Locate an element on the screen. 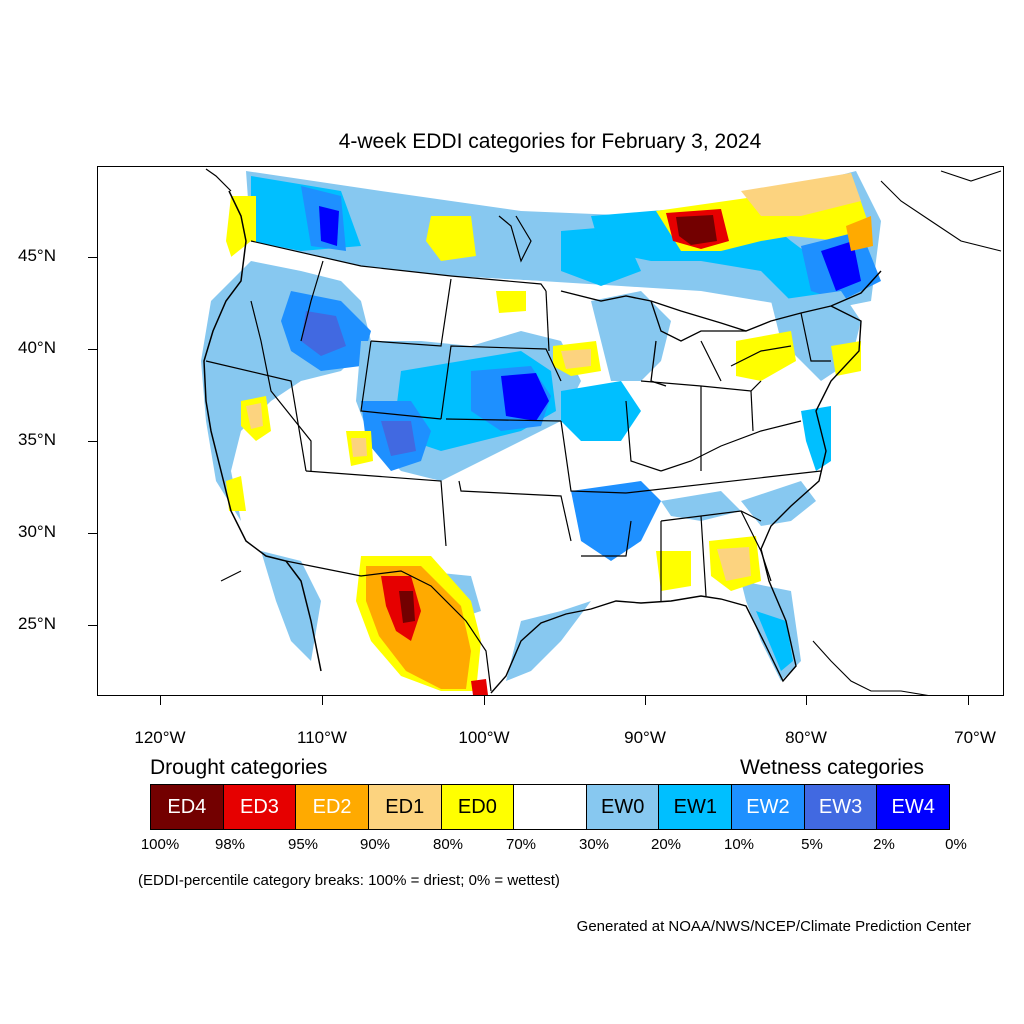  legend-color-bar: ED4 ED3 ED2 ED1 ED0 EW0 EW1 EW2 EW3 EW4 is located at coordinates (550, 807).